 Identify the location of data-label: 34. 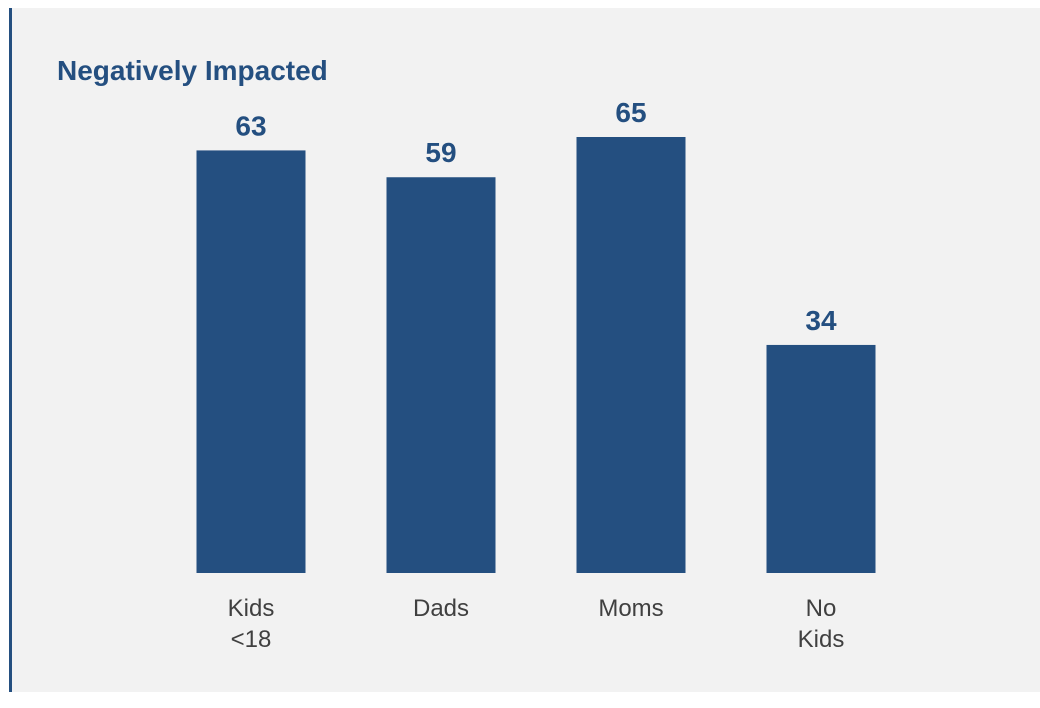
(821, 320).